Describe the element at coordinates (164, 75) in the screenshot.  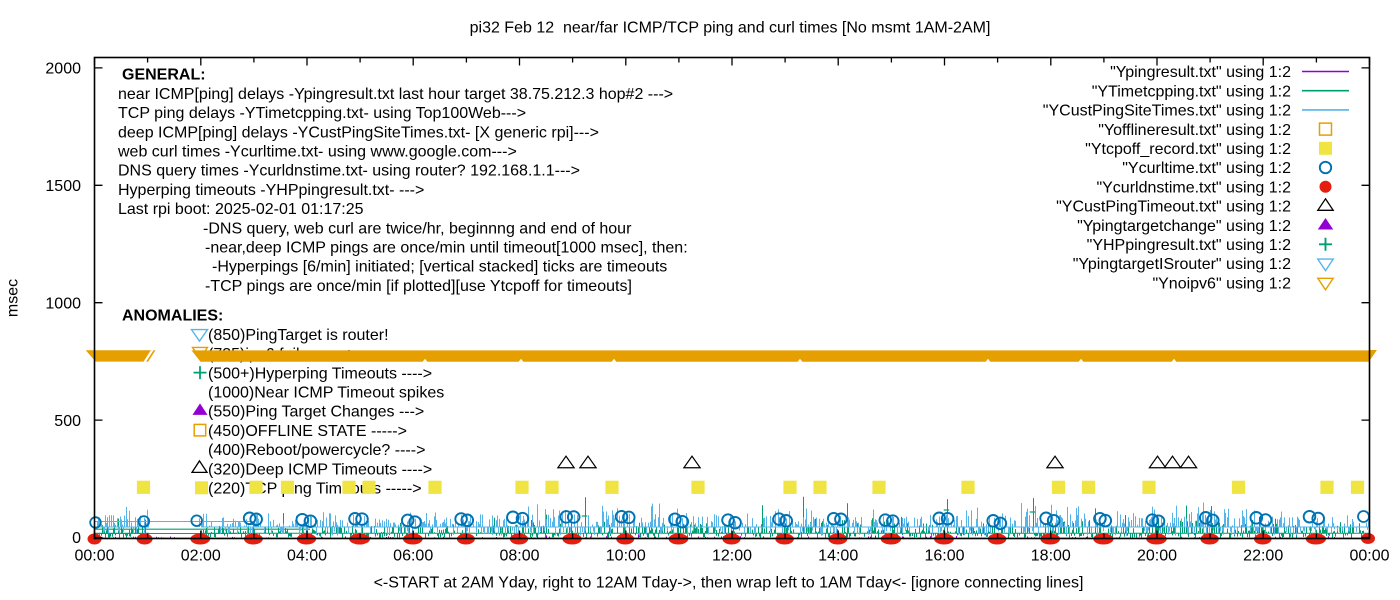
I see `svg-text: GENERAL:` at that location.